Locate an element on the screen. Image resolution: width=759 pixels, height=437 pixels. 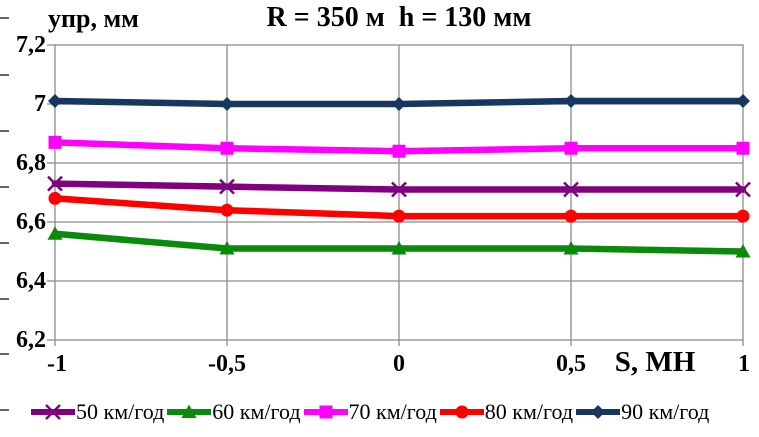
legend-label: 70 км/год is located at coordinates (392, 411).